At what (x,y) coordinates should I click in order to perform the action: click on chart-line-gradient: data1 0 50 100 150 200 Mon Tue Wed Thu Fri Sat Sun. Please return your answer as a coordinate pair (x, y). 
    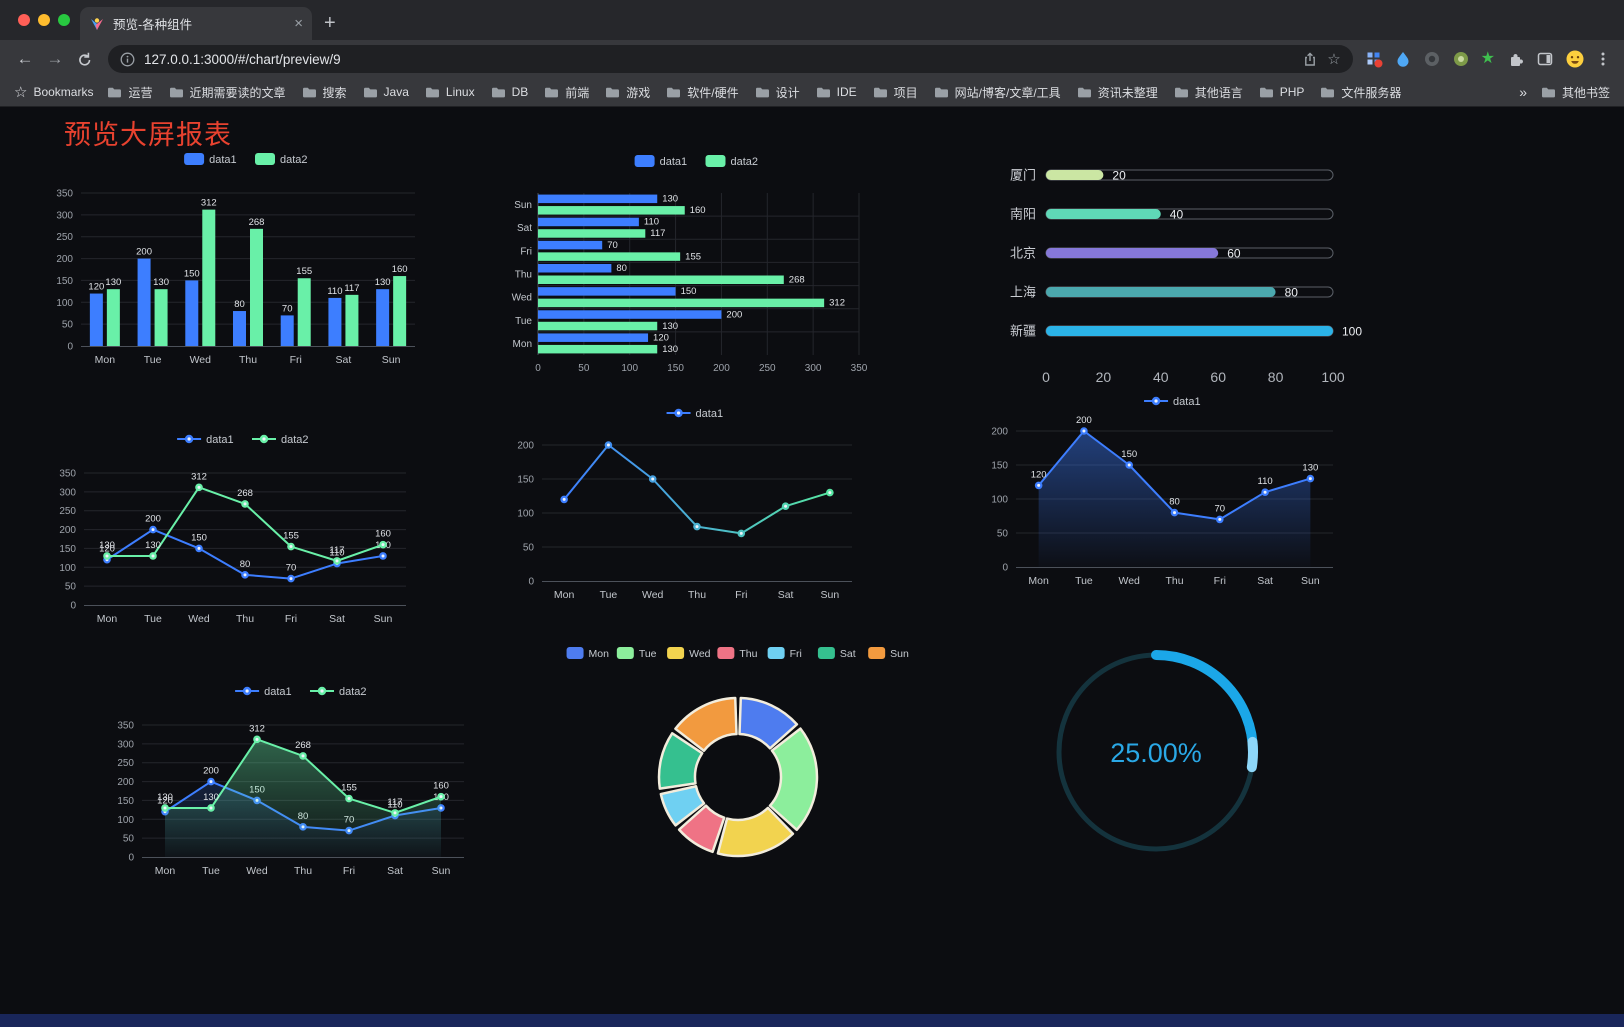
    Looking at the image, I should click on (683, 507).